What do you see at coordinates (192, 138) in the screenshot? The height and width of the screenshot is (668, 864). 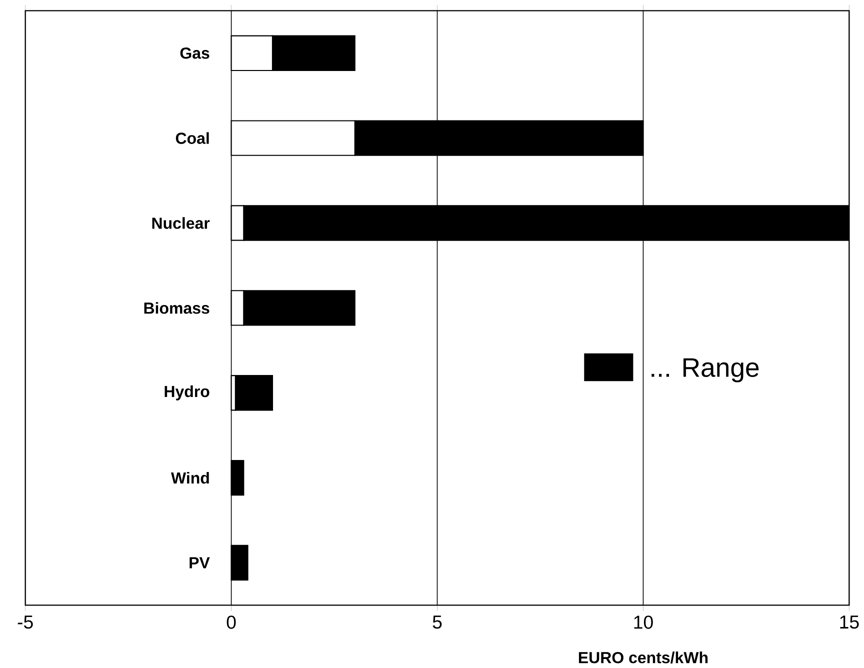 I see `y-tick-label: Coal` at bounding box center [192, 138].